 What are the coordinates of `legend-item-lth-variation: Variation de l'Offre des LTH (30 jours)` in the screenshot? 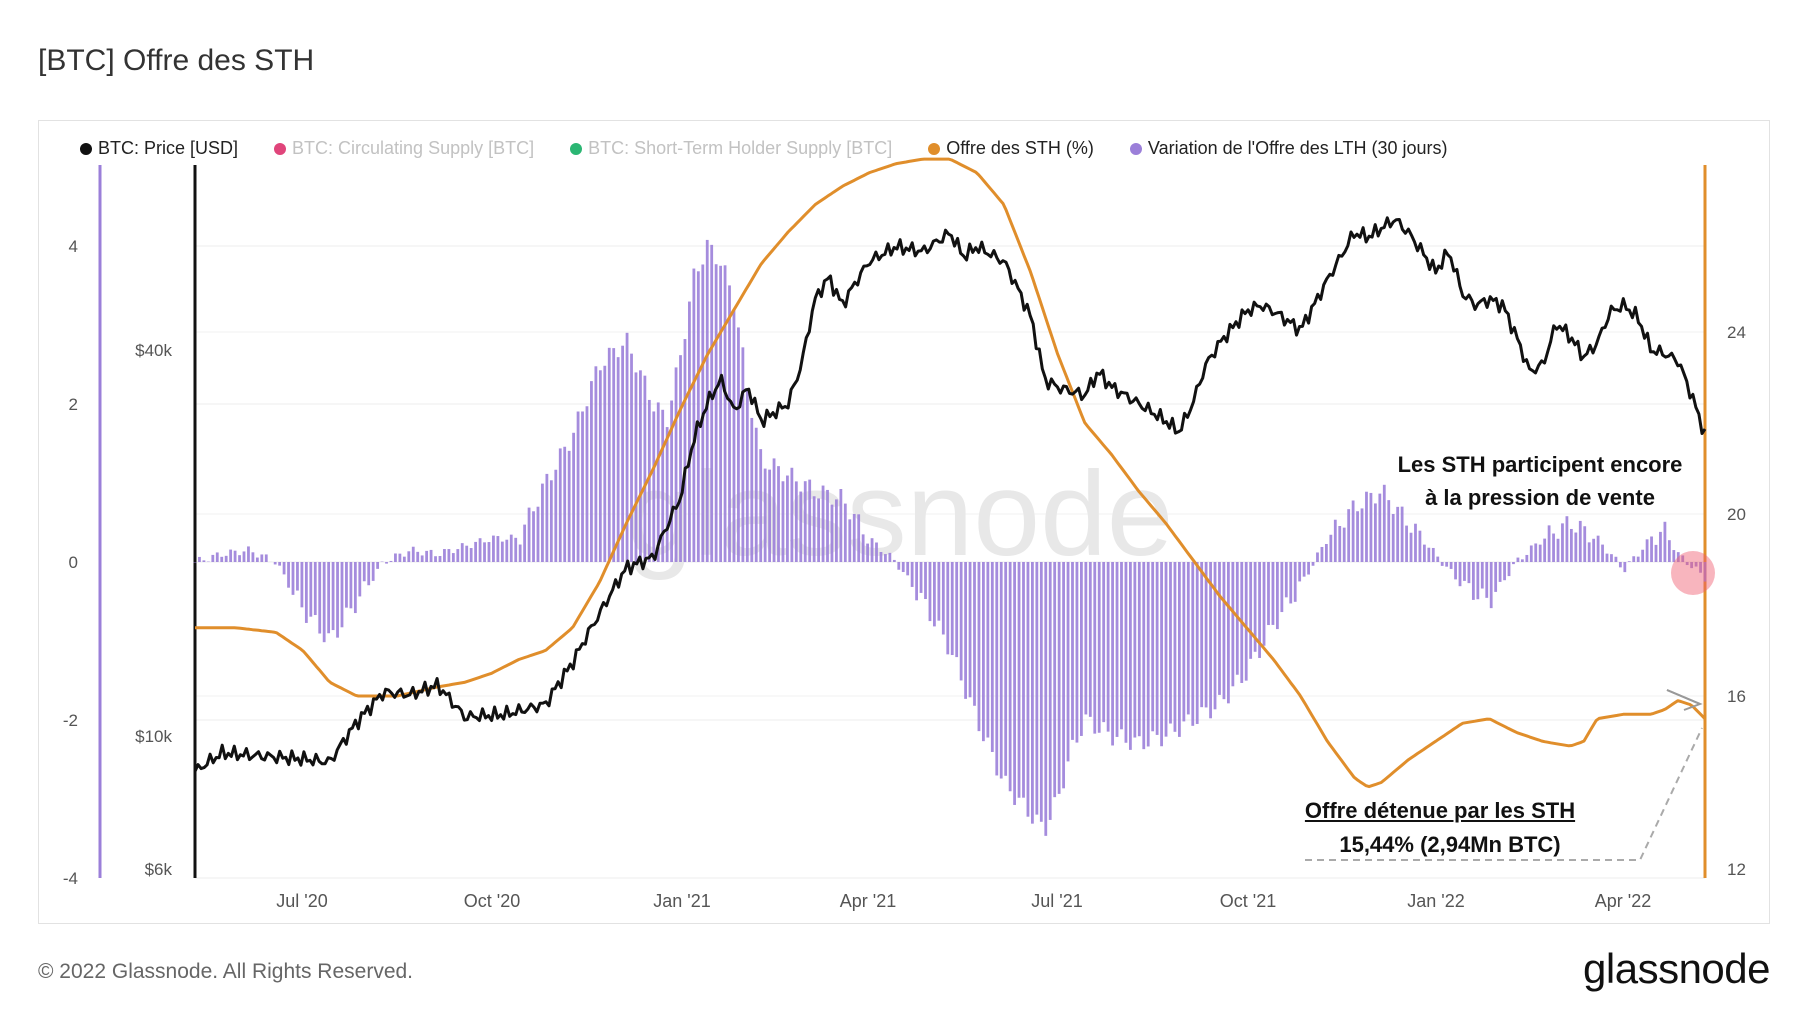 It's located at (1288, 148).